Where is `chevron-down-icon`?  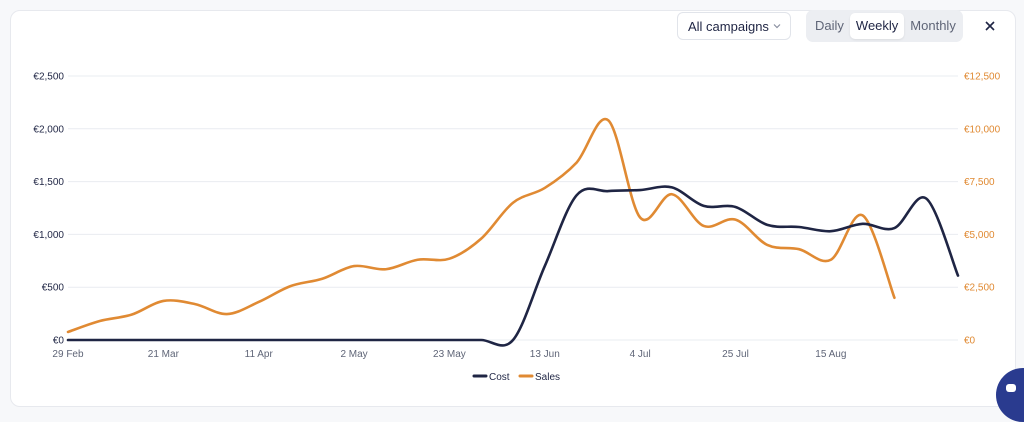 chevron-down-icon is located at coordinates (777, 26).